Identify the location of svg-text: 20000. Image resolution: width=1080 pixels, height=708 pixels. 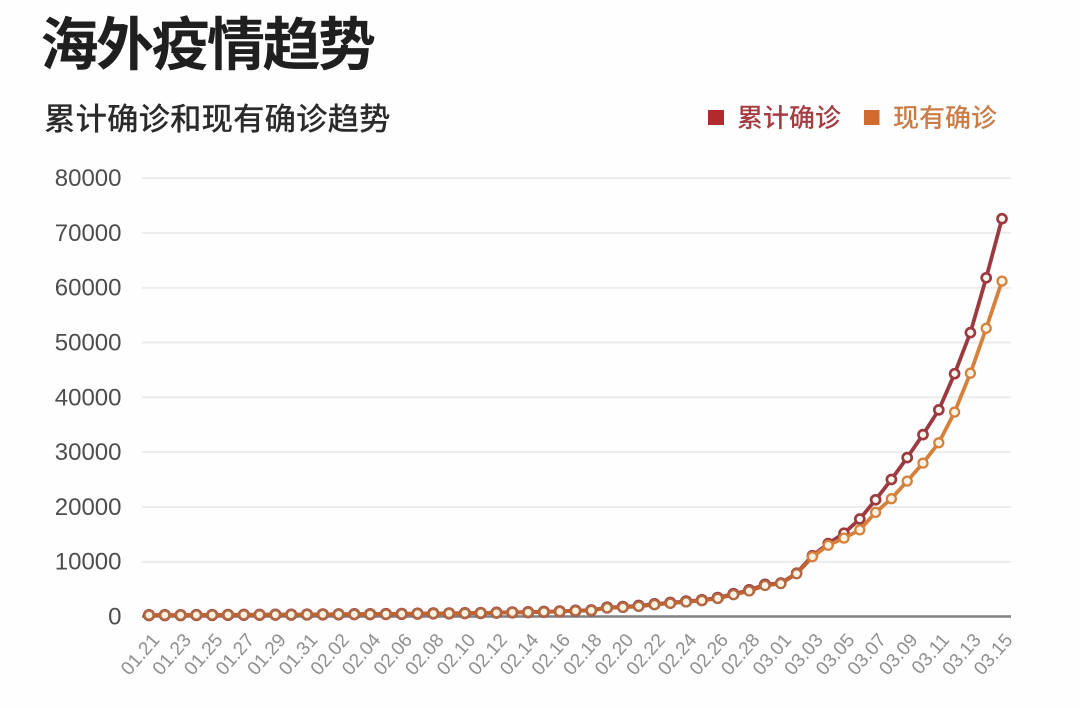
(88, 507).